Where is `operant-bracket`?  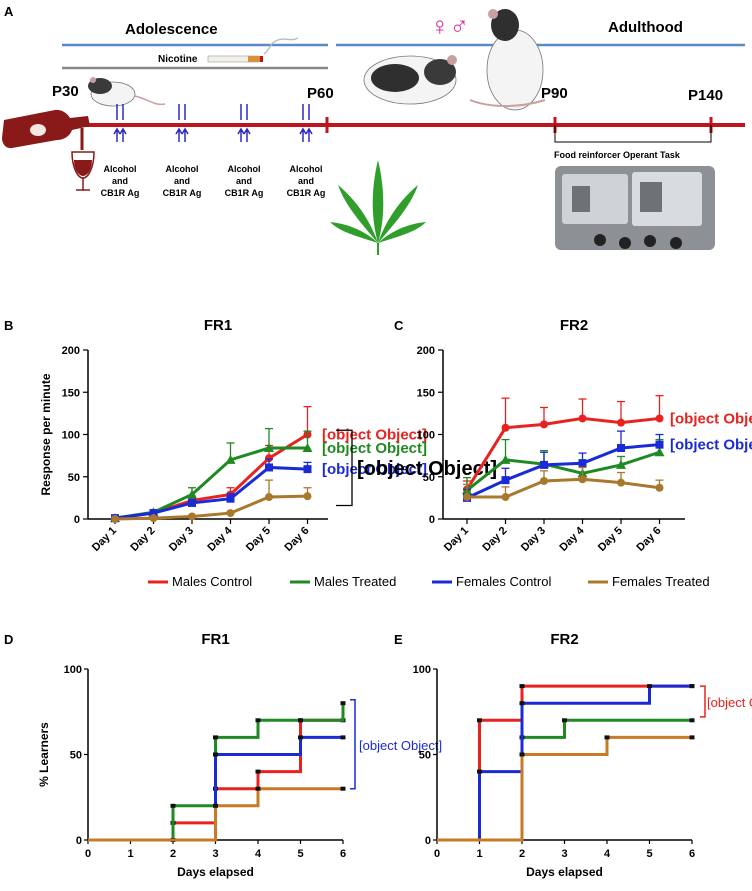 operant-bracket is located at coordinates (633, 134).